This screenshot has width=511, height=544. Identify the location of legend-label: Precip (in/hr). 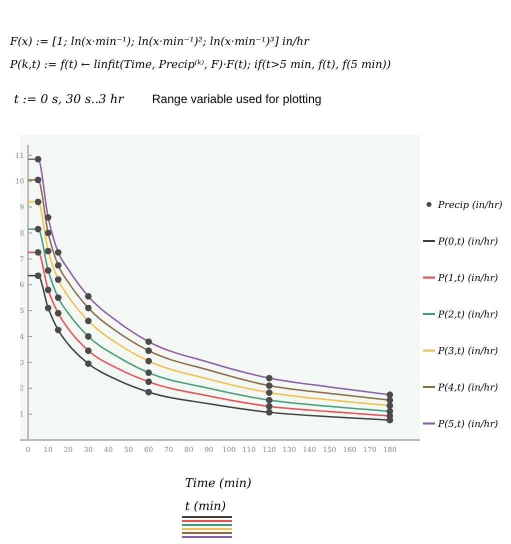
(470, 205).